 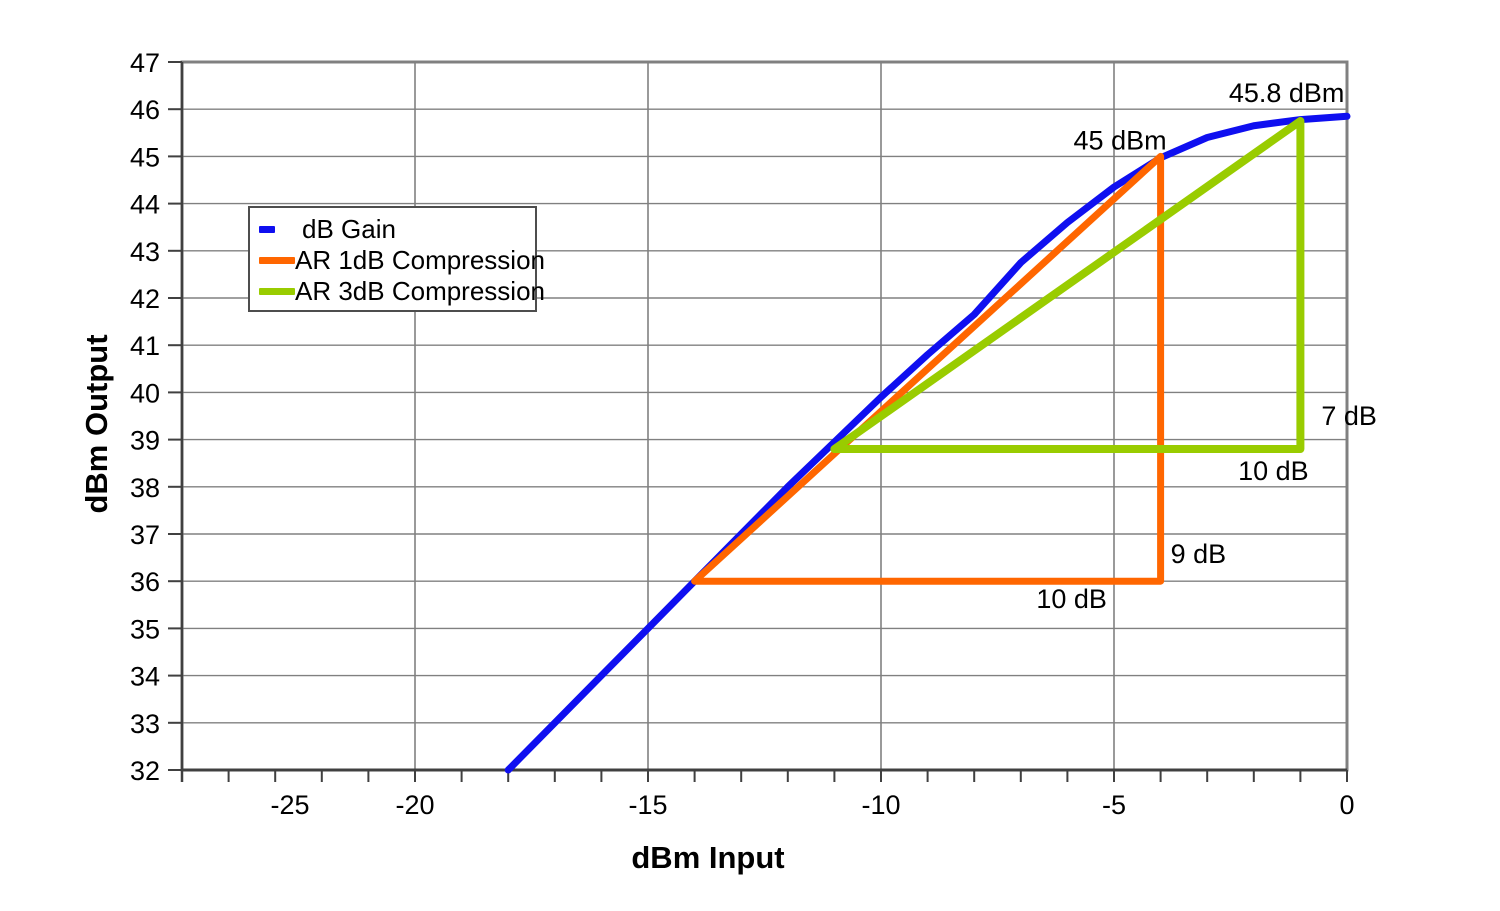 I want to click on annotation-label: 45.8 dBm, so click(x=1287, y=93).